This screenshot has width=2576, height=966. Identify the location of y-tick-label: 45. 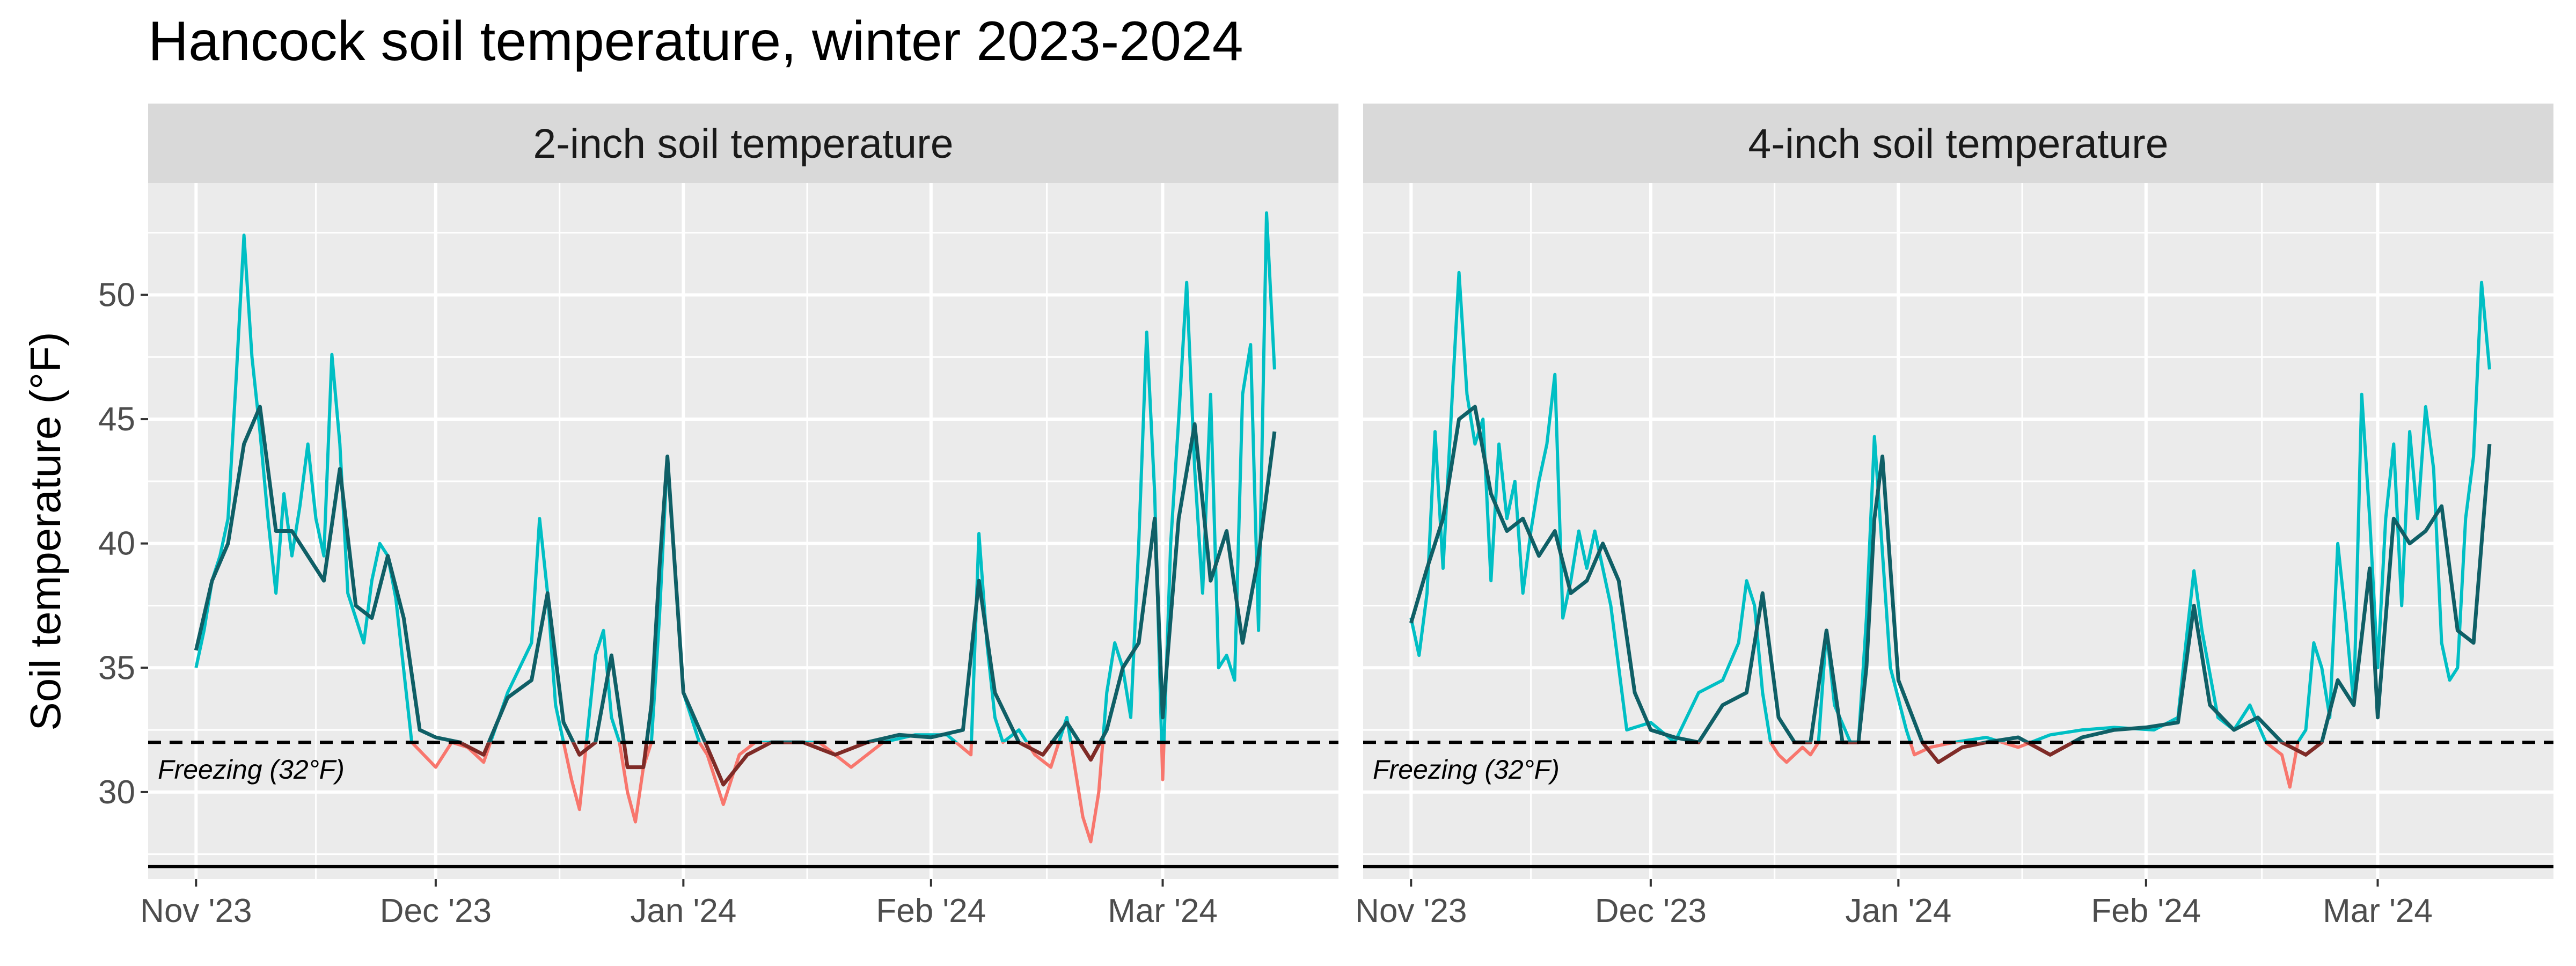
(116, 419).